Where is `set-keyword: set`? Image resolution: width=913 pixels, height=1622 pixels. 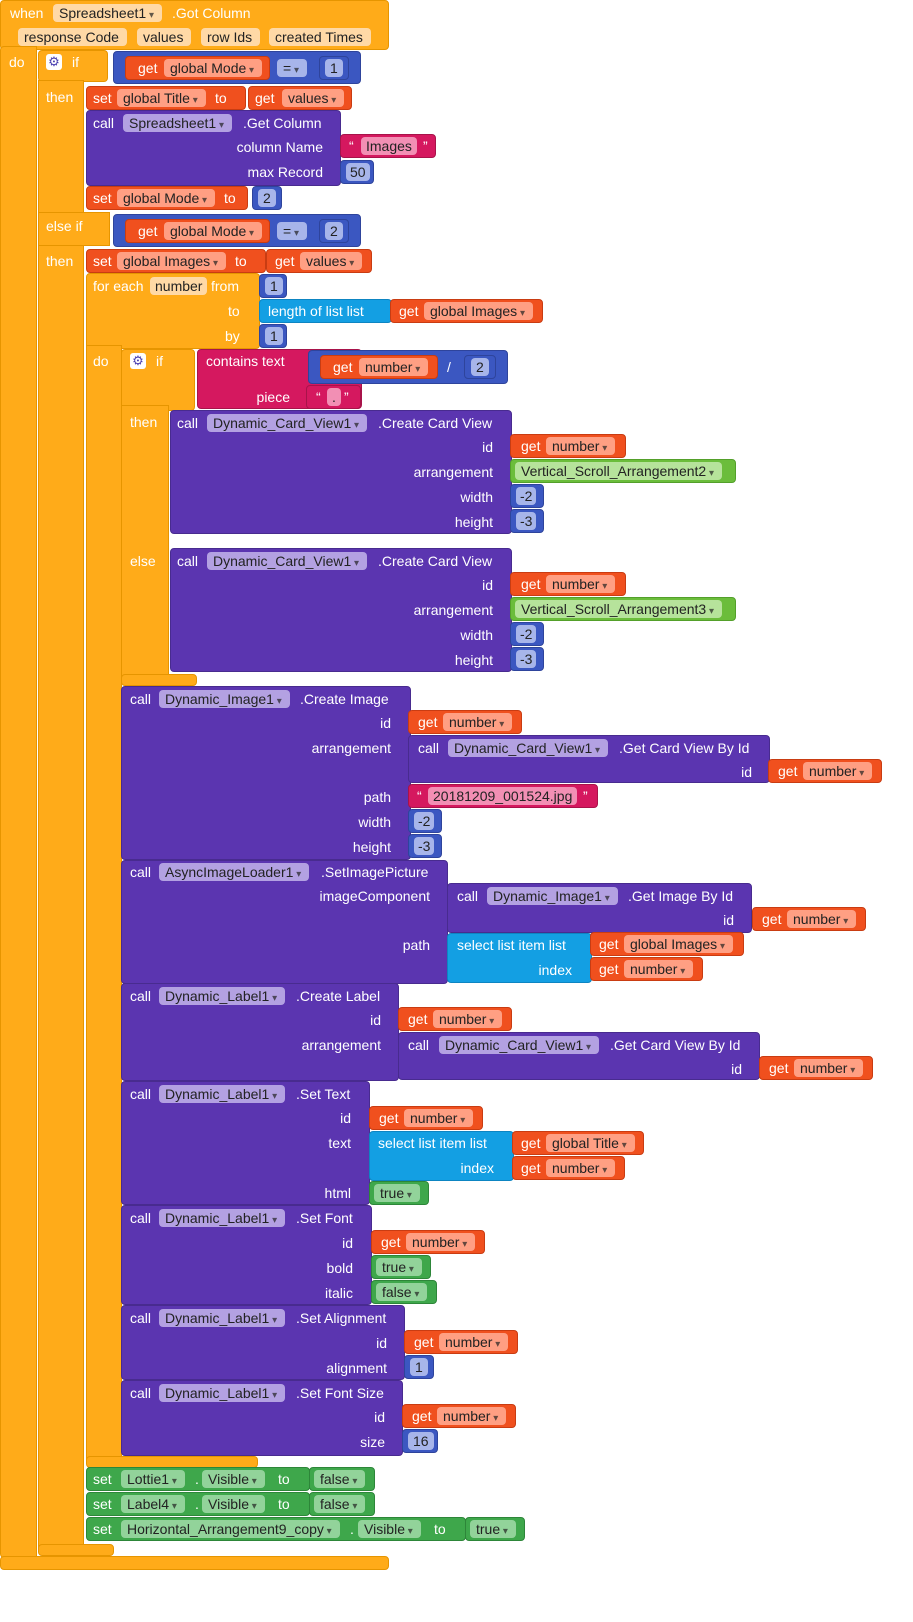
set-keyword: set is located at coordinates (102, 198).